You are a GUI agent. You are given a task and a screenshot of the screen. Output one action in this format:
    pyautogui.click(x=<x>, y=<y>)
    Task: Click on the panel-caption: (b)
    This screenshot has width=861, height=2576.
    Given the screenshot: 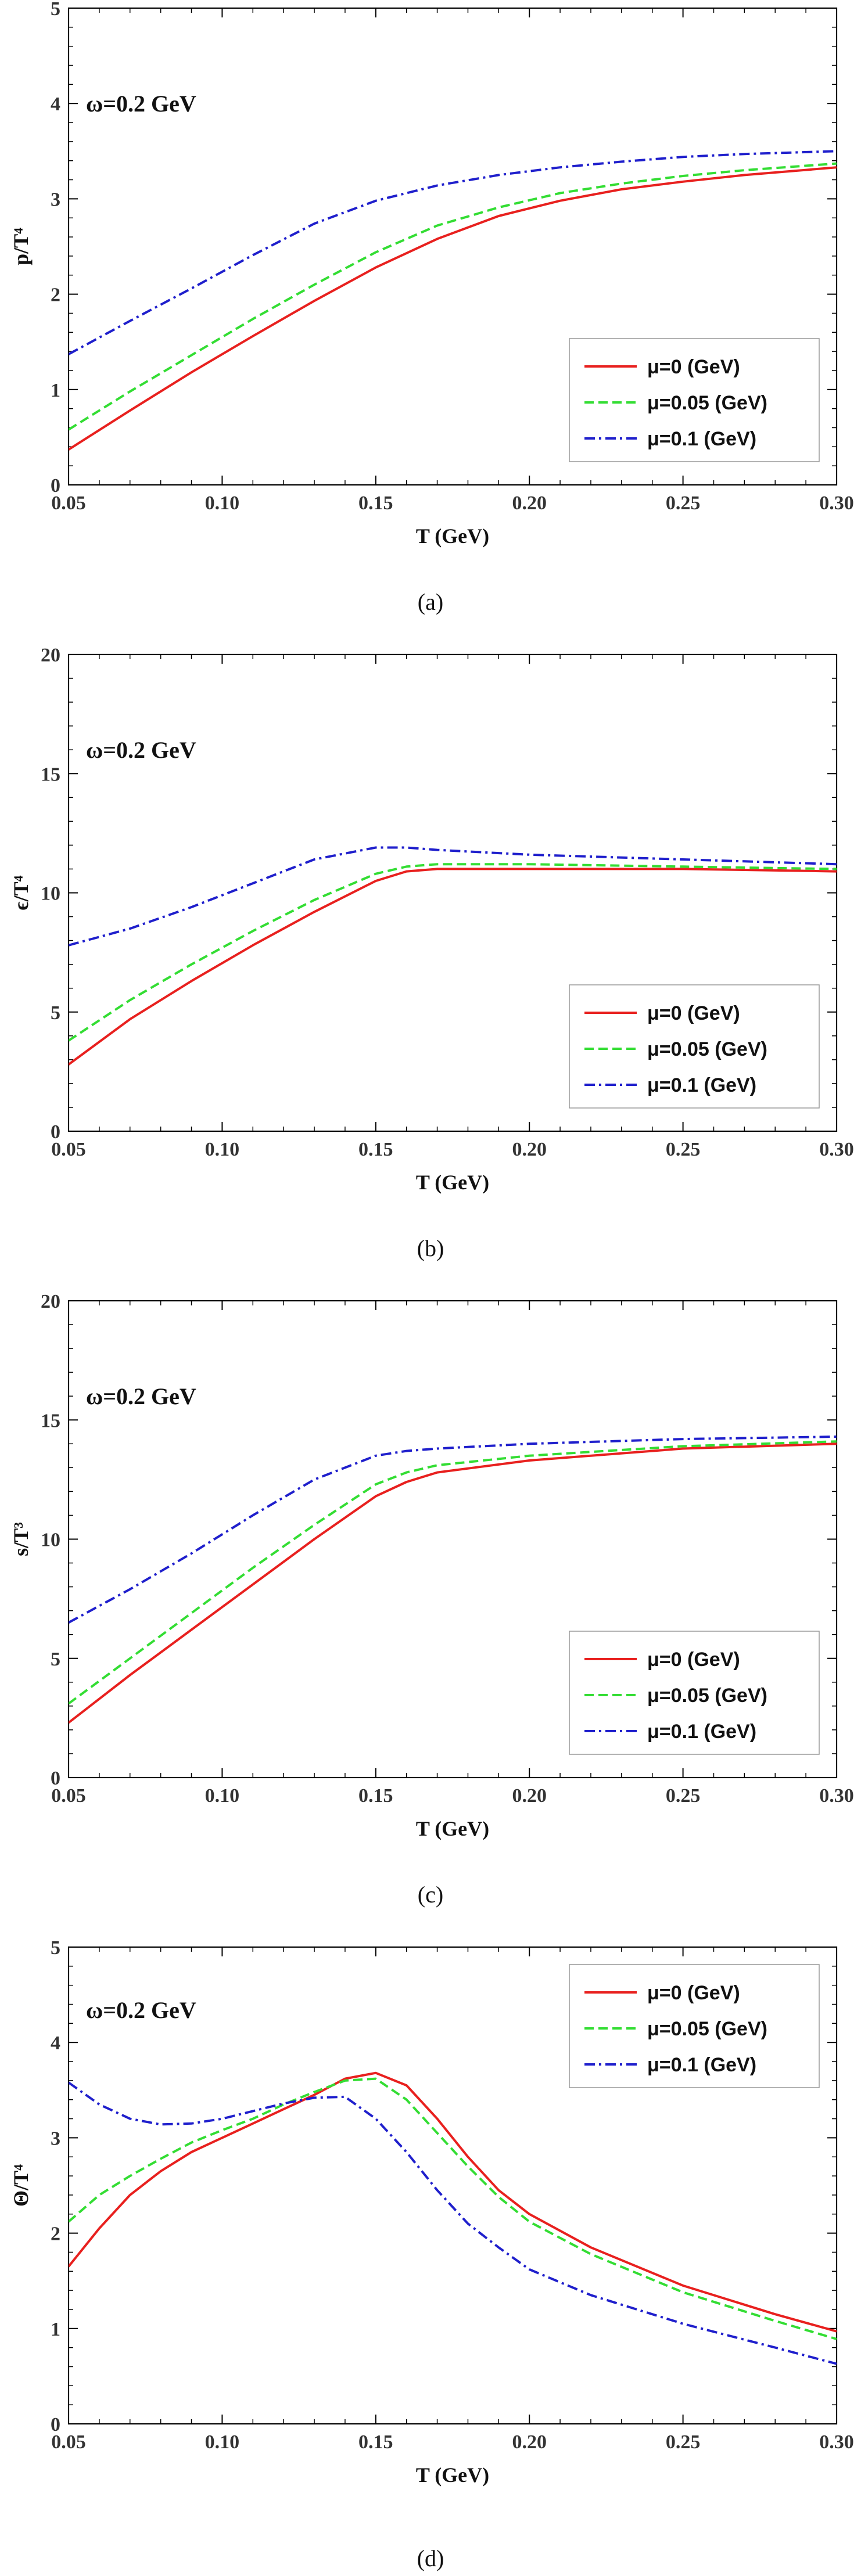 What is the action you would take?
    pyautogui.click(x=430, y=1248)
    